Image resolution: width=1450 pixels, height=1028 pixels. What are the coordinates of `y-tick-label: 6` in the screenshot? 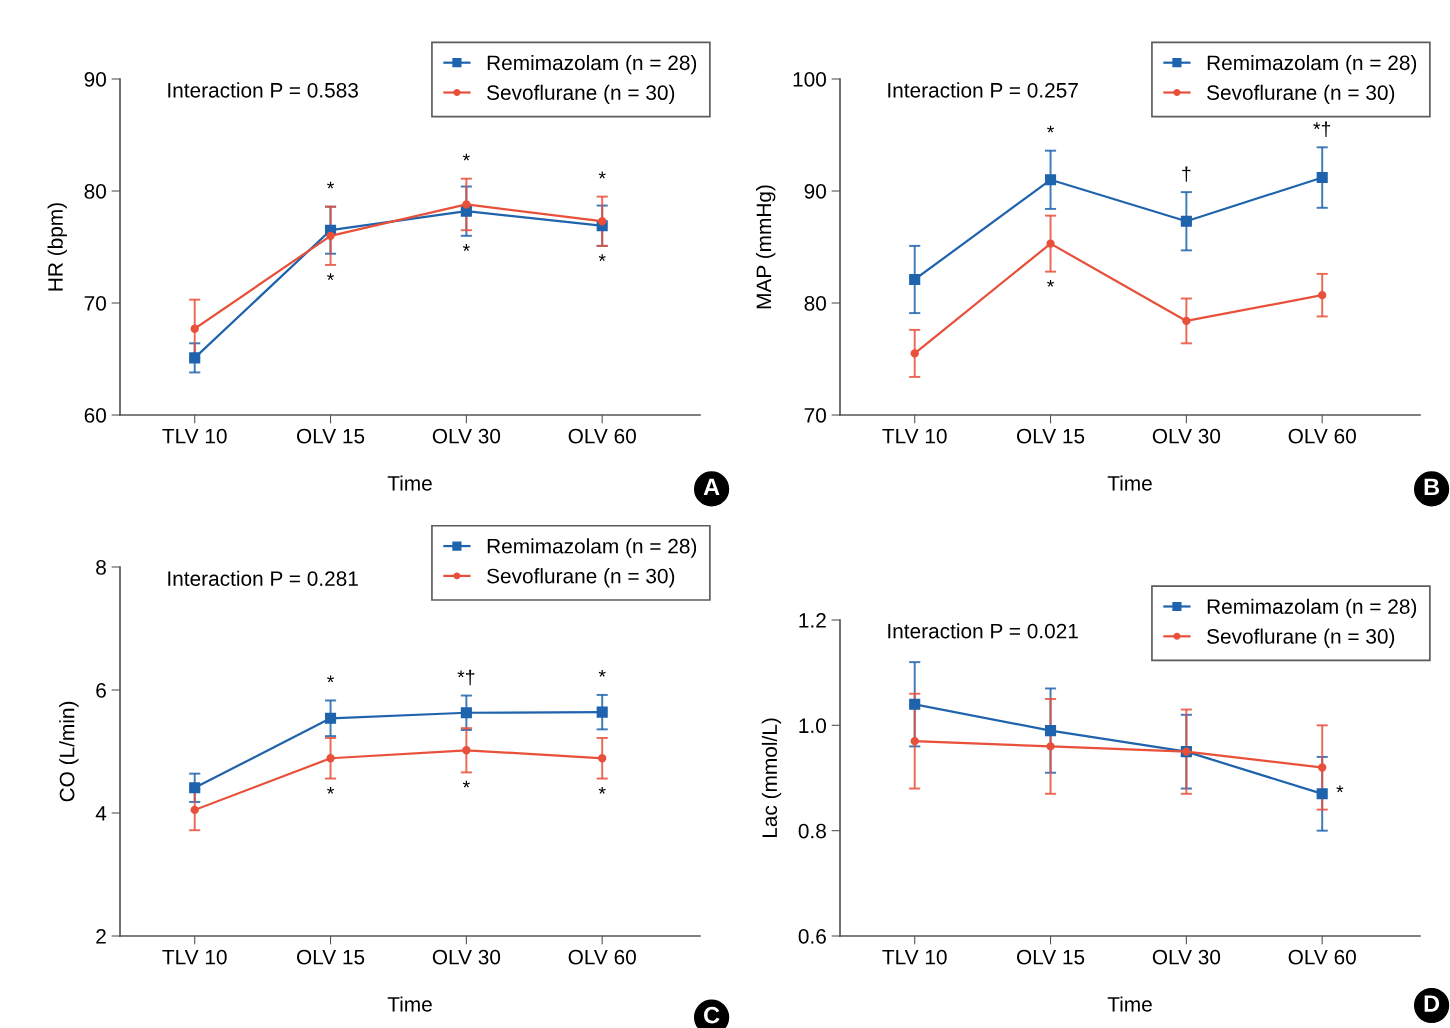 It's located at (101, 690).